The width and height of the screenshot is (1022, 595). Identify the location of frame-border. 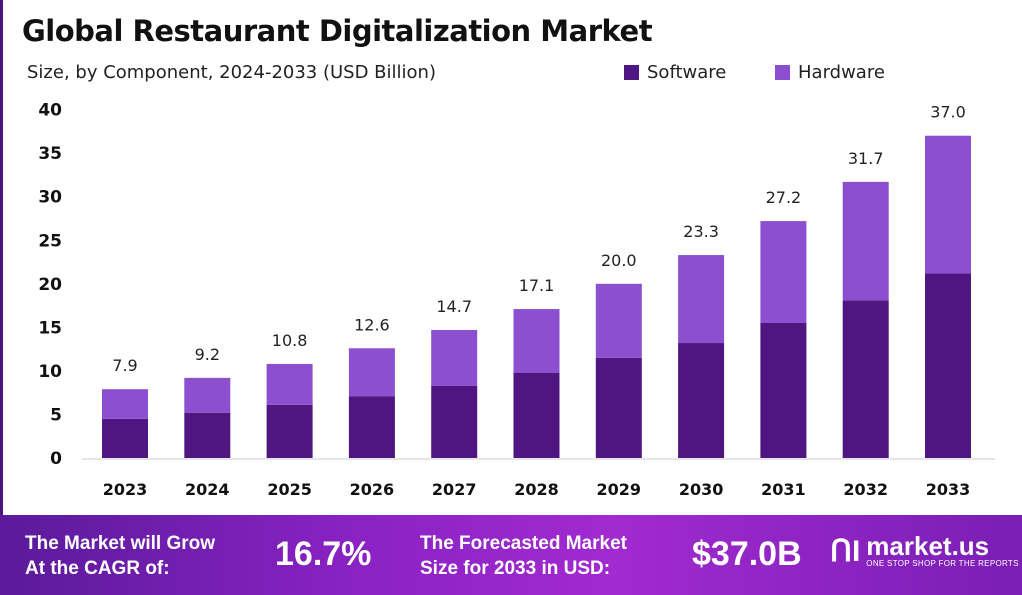
(1, 257).